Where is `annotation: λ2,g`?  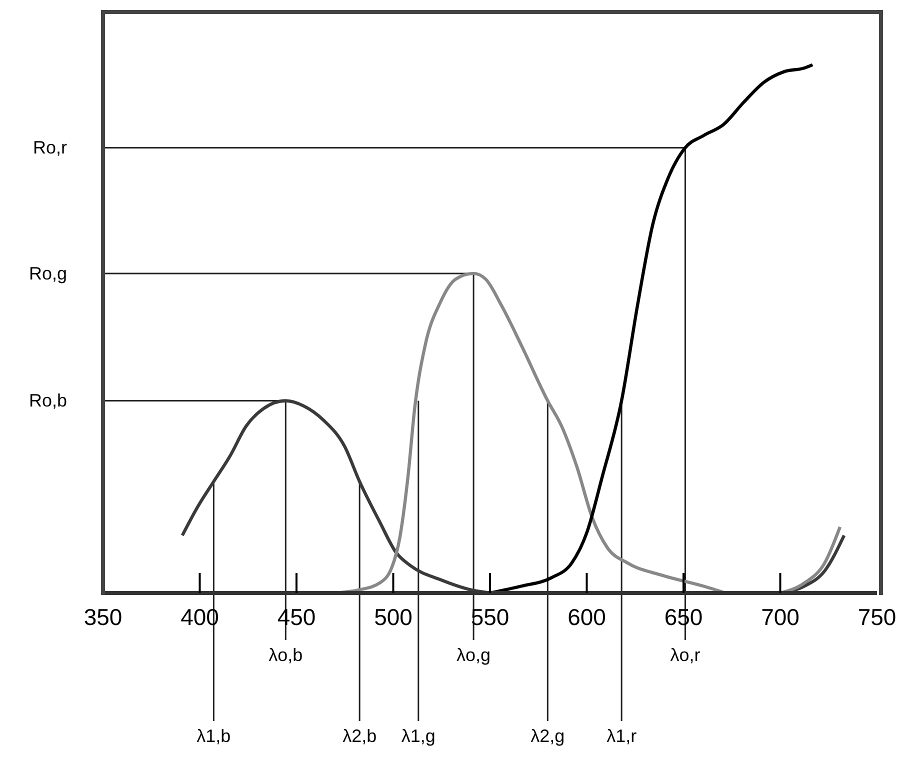
annotation: λ2,g is located at coordinates (547, 736).